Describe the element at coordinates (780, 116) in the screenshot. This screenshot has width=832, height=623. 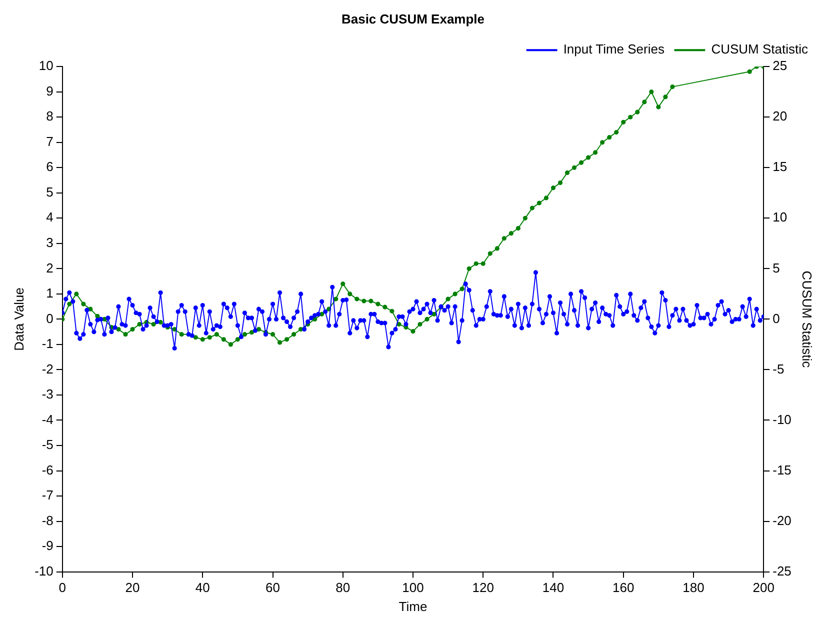
I see `y2-tick-label: 20` at that location.